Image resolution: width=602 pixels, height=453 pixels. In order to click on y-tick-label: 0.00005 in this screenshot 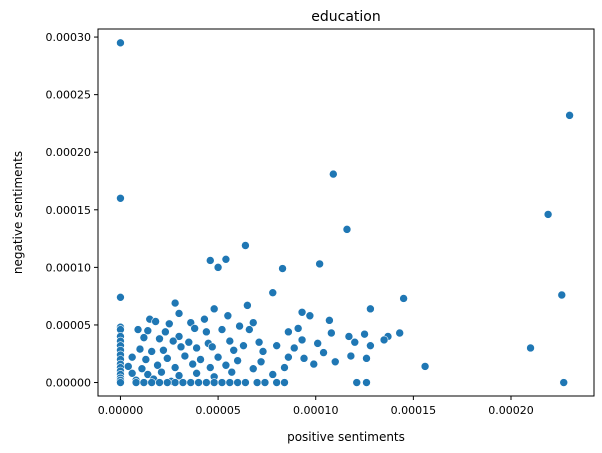, I will do `click(69, 325)`.